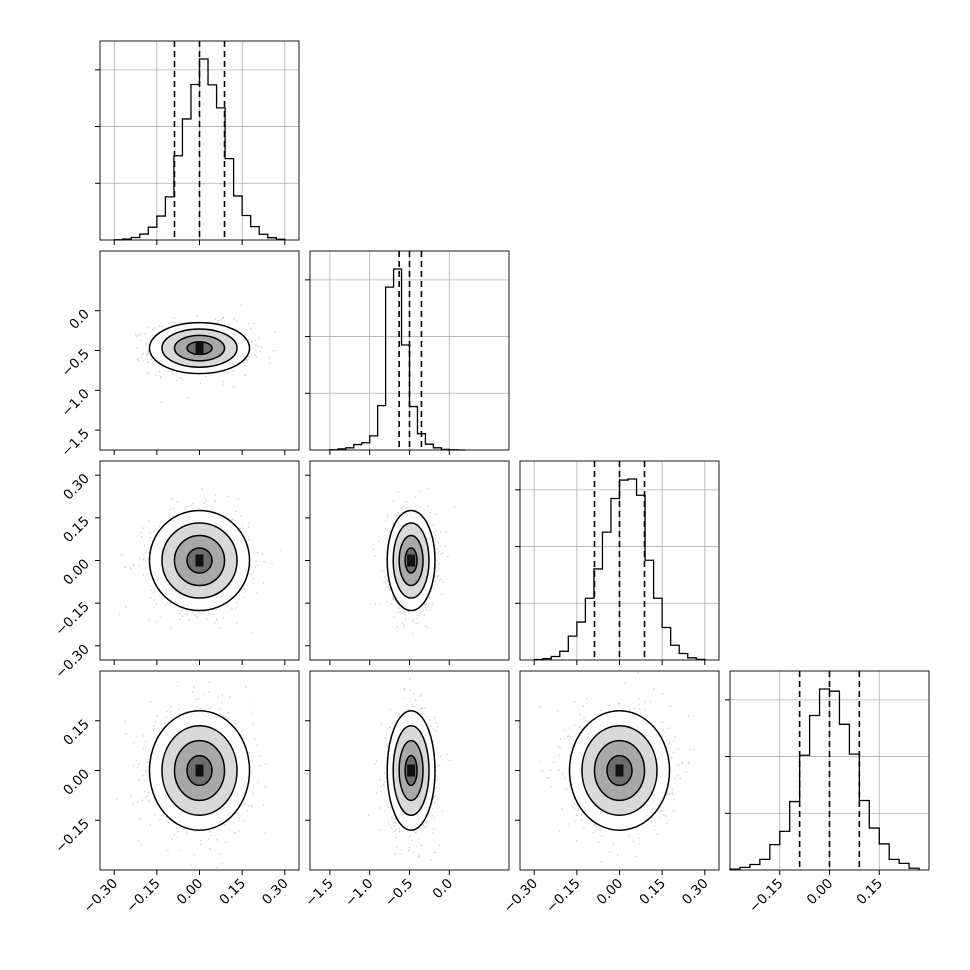 This screenshot has height=970, width=970. Describe the element at coordinates (359, 893) in the screenshot. I see `x-tick-label: −1.0` at that location.